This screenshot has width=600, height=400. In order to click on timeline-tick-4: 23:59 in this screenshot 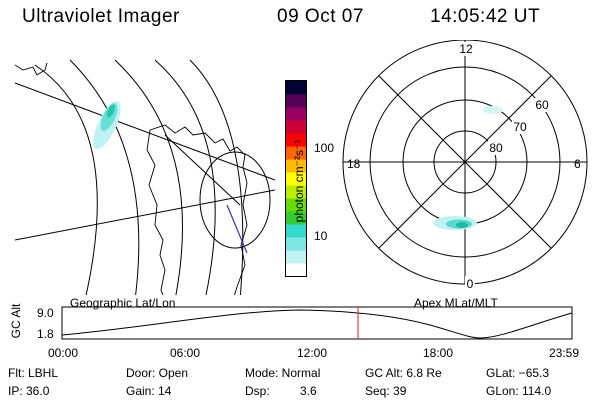, I will do `click(564, 353)`.